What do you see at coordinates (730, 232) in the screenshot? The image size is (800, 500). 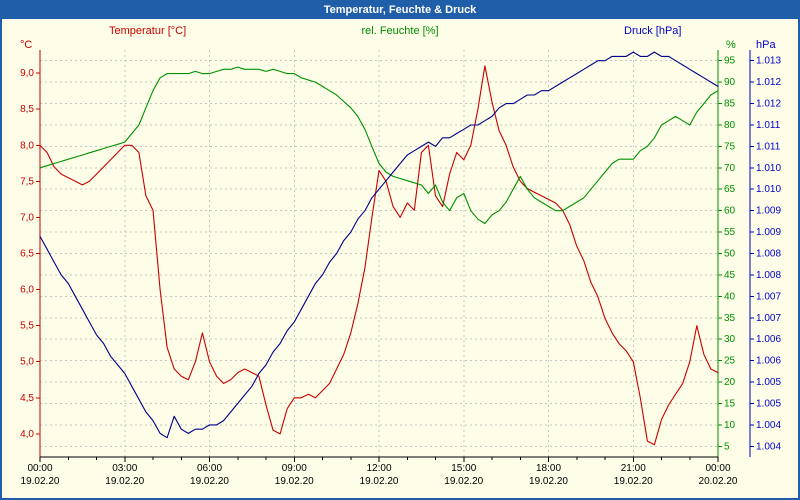 I see `humidity-tick-label: 55` at bounding box center [730, 232].